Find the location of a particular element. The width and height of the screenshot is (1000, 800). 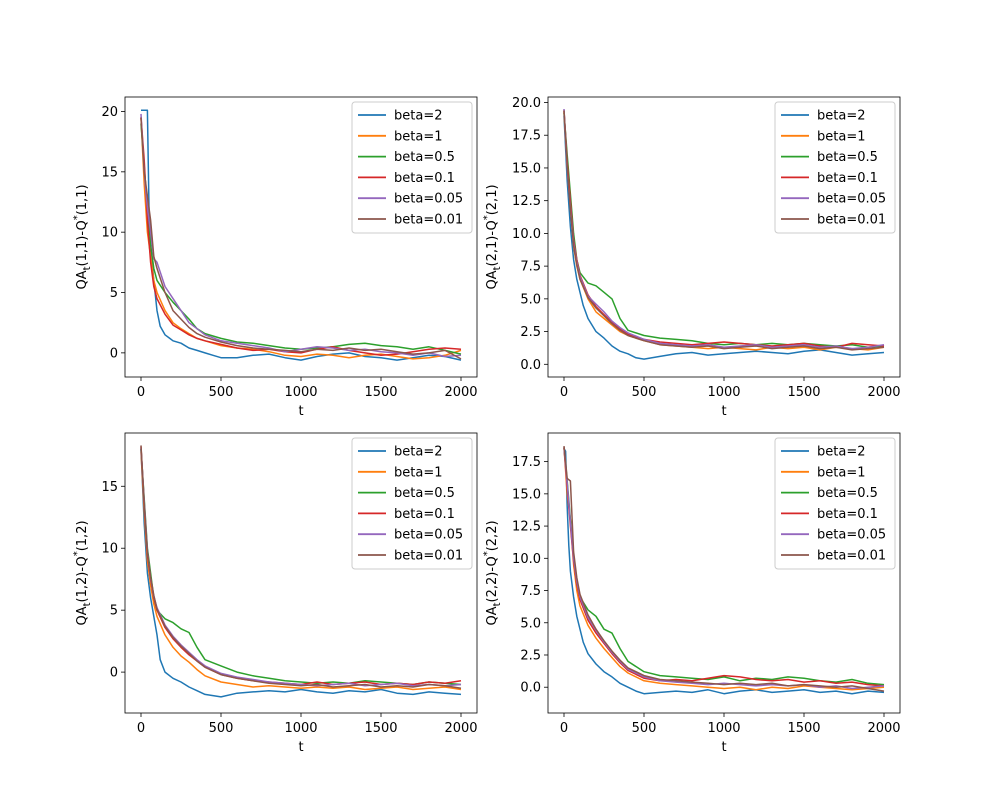

y-tick-label: 5.0 is located at coordinates (530, 299).